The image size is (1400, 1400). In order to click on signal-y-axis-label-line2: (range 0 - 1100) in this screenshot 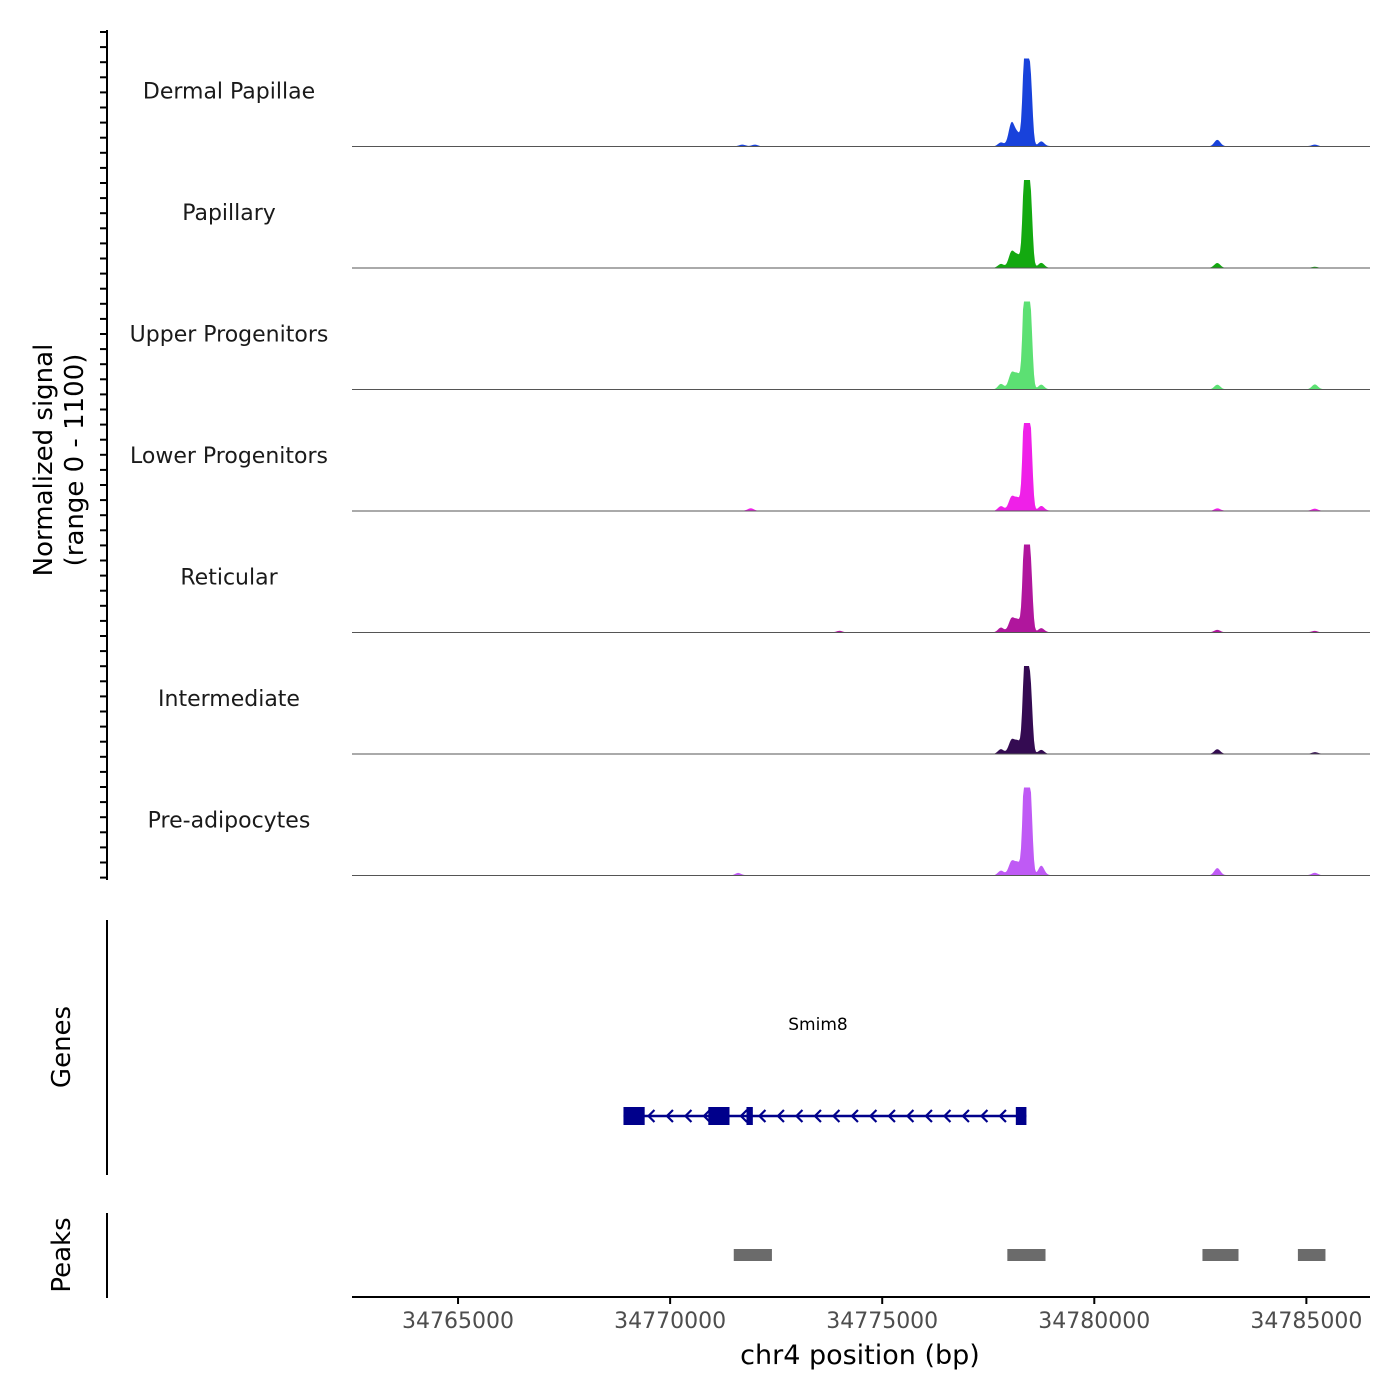, I will do `click(75, 460)`.